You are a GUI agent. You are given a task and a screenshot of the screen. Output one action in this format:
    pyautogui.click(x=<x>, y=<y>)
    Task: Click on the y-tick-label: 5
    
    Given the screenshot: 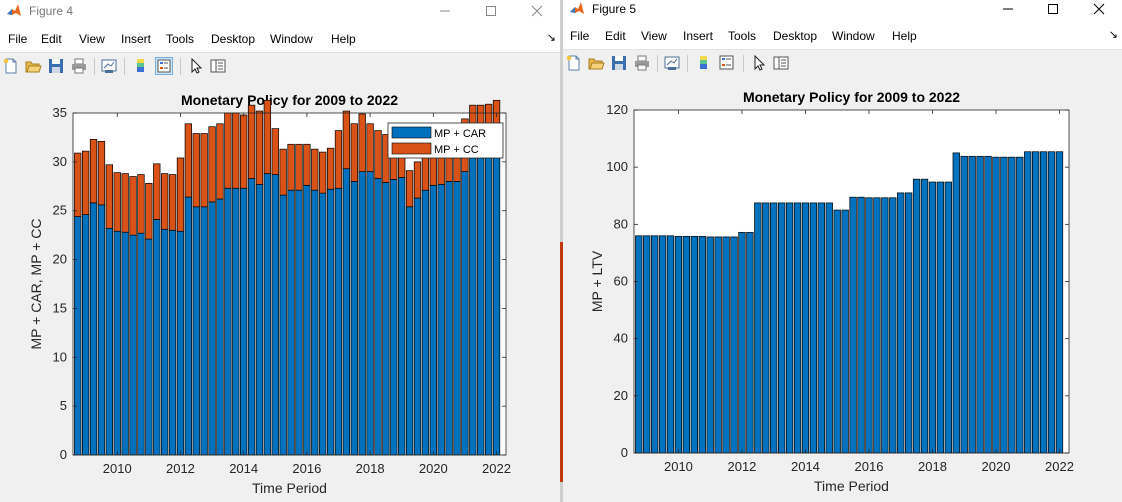 What is the action you would take?
    pyautogui.click(x=63, y=405)
    